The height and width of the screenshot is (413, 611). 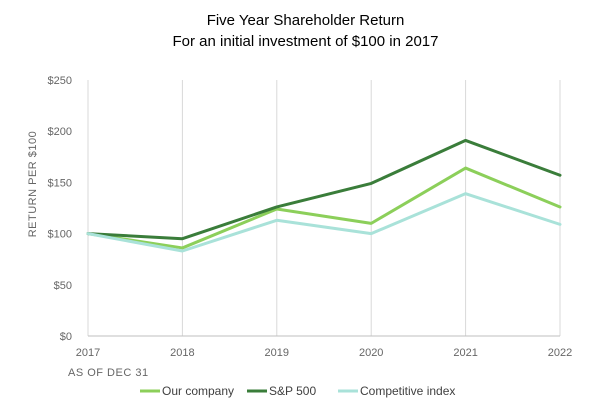 What do you see at coordinates (560, 353) in the screenshot?
I see `x-tick-label: 2022` at bounding box center [560, 353].